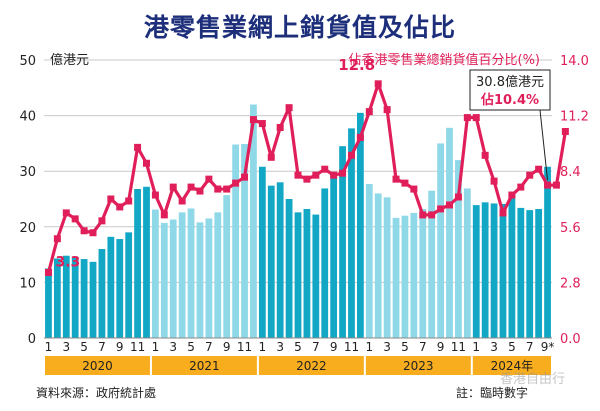 This screenshot has width=600, height=411. What do you see at coordinates (570, 339) in the screenshot?
I see `right-tick-label: 0.0` at bounding box center [570, 339].